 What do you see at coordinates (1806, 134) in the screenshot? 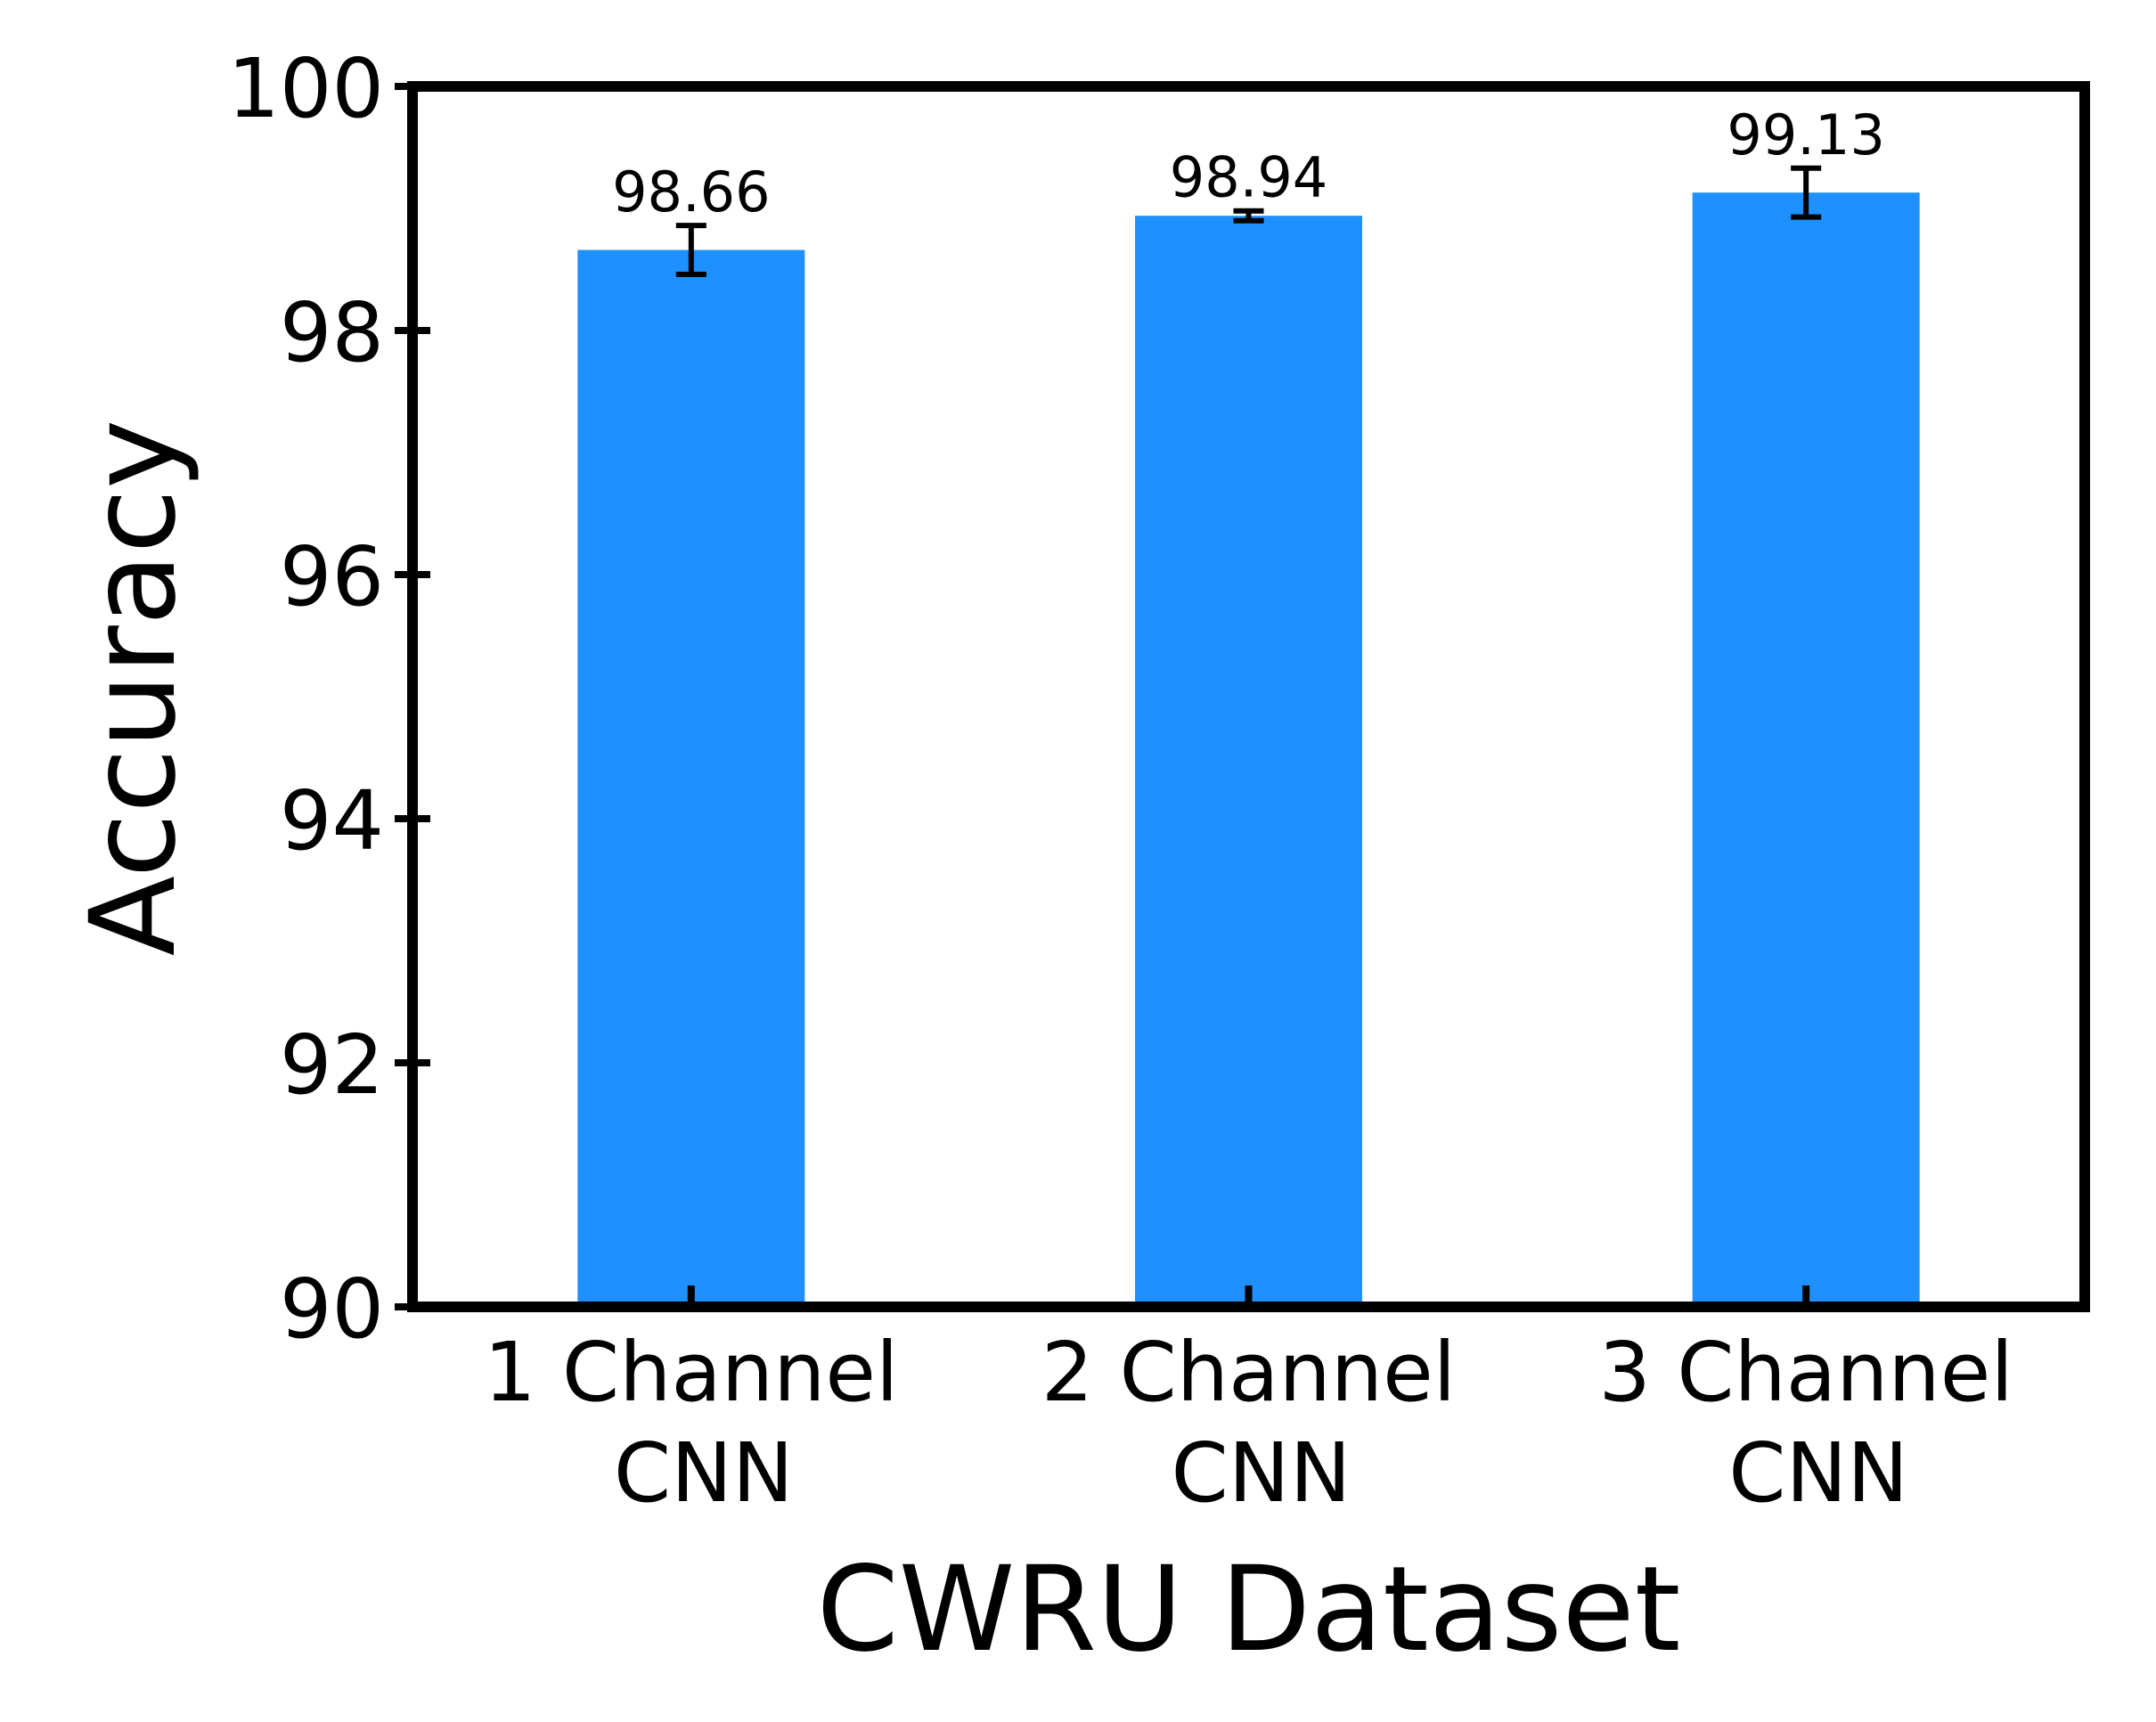
I see `data-label-3: 99.13` at bounding box center [1806, 134].